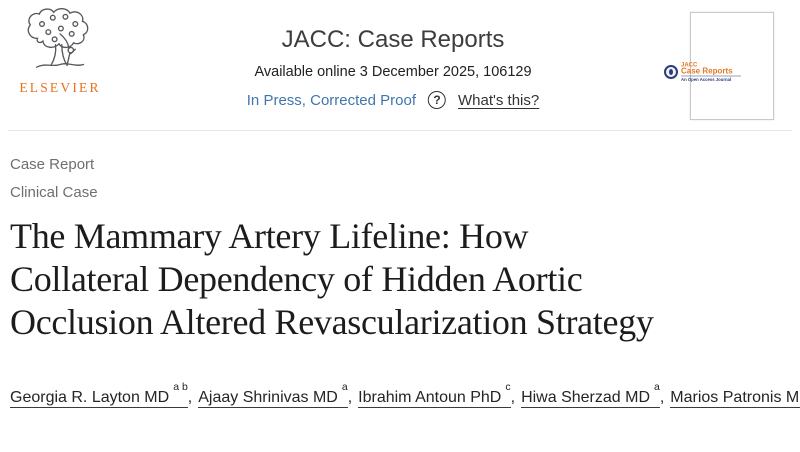 This screenshot has height=452, width=800. I want to click on jacc-globe-icon, so click(670, 71).